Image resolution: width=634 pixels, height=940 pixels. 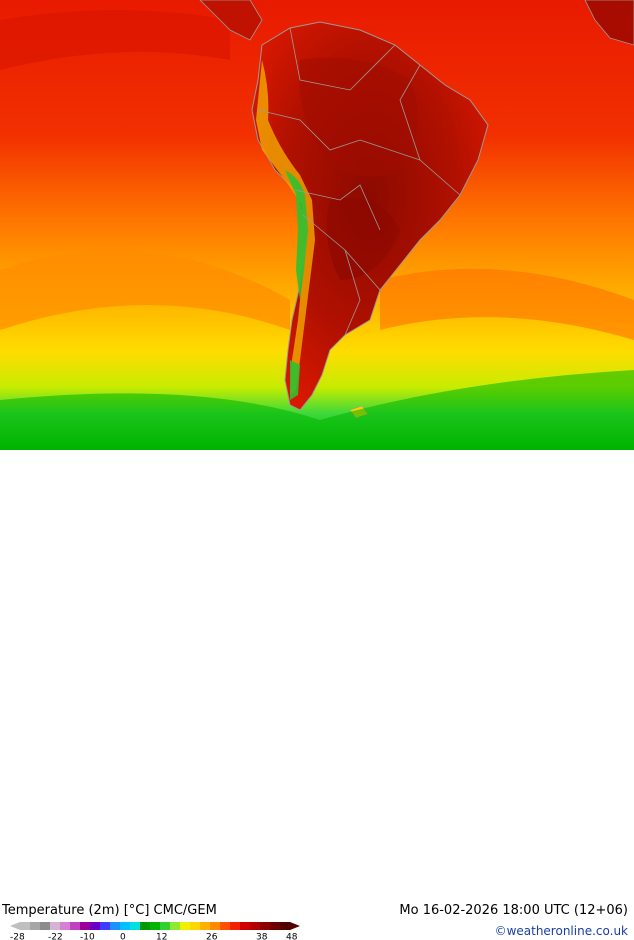 I want to click on credit-link: ©weatheronline.co.uk, so click(x=561, y=931).